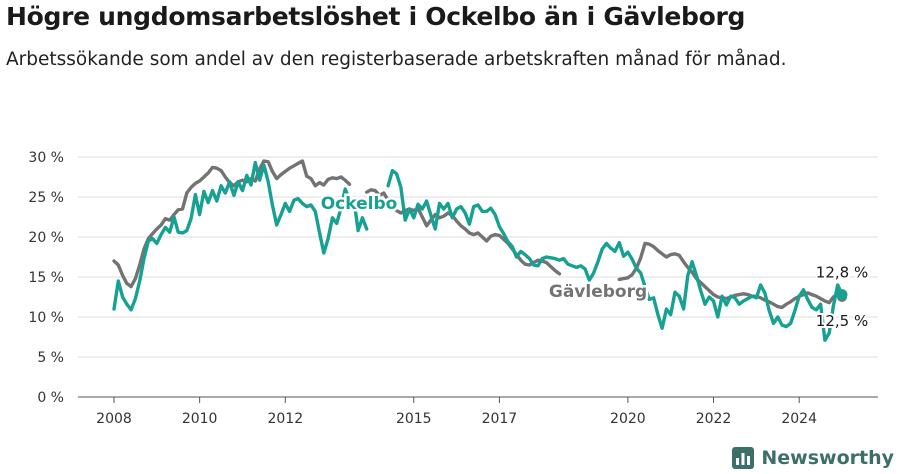 Image resolution: width=900 pixels, height=474 pixels. I want to click on x-tick-label: 2008, so click(114, 419).